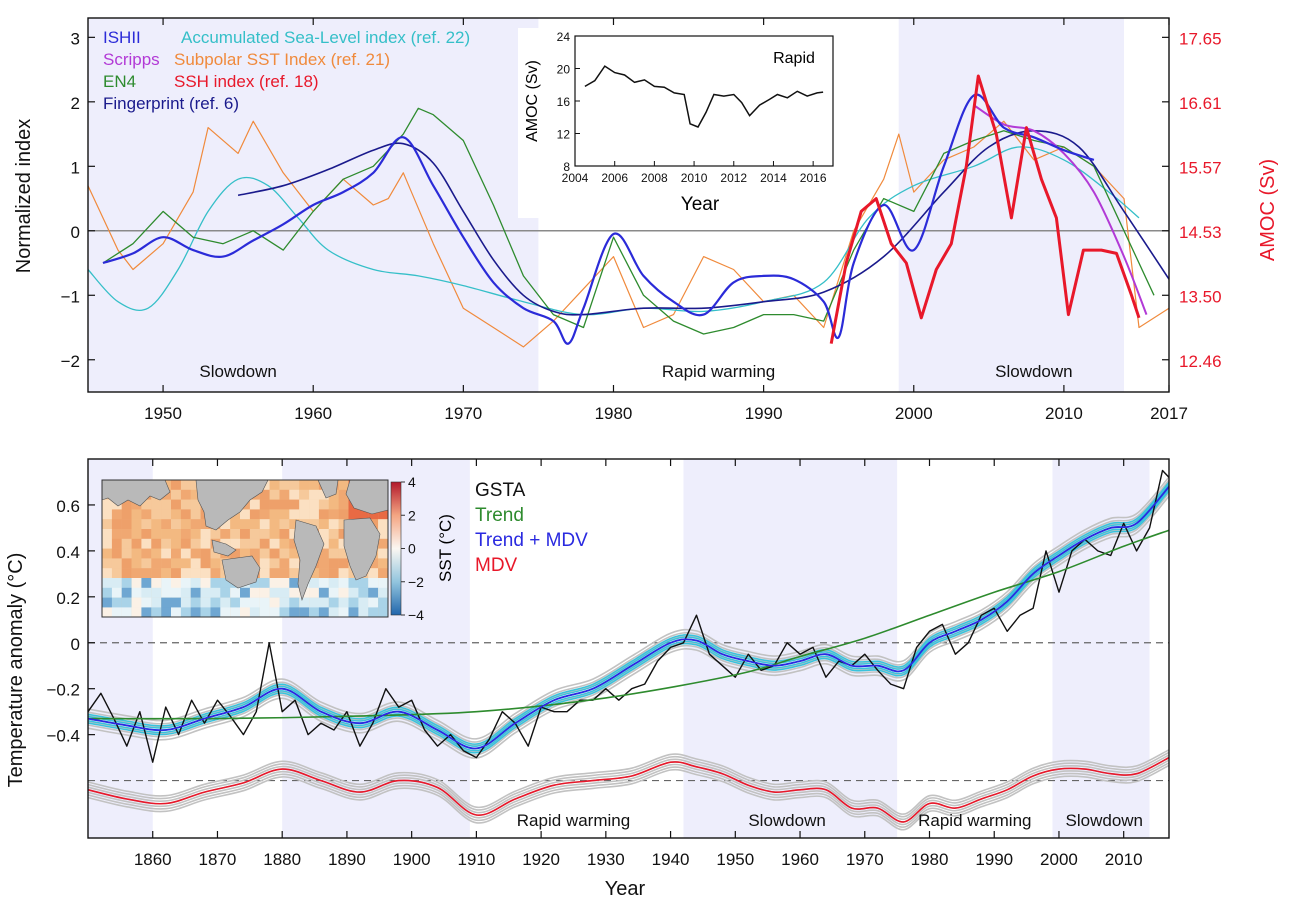 The image size is (1291, 912). What do you see at coordinates (800, 859) in the screenshot?
I see `bottom-x-tick-label: 1960` at bounding box center [800, 859].